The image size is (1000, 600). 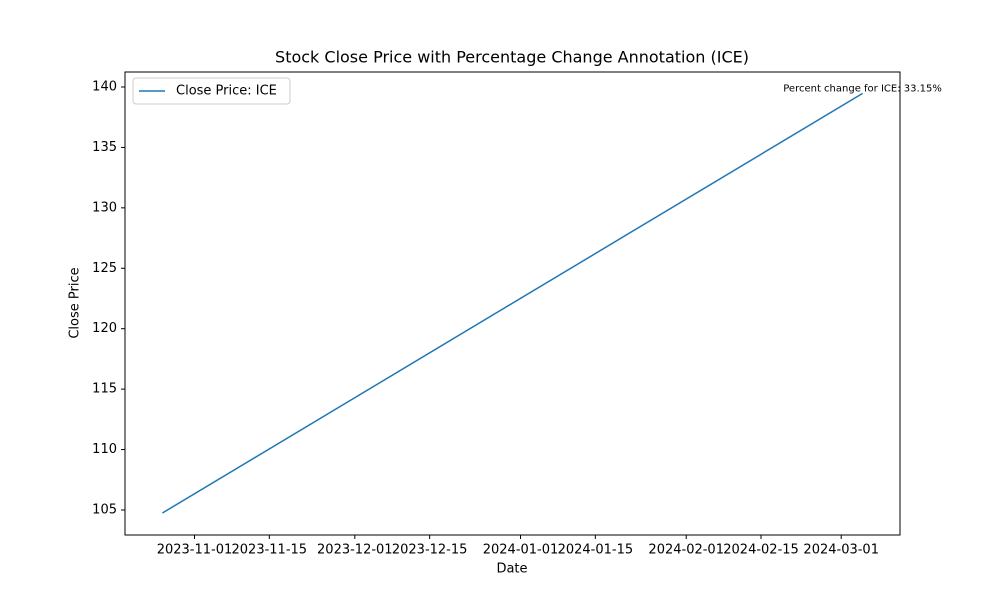 What do you see at coordinates (761, 550) in the screenshot?
I see `x-tick-label: 2024-02-15` at bounding box center [761, 550].